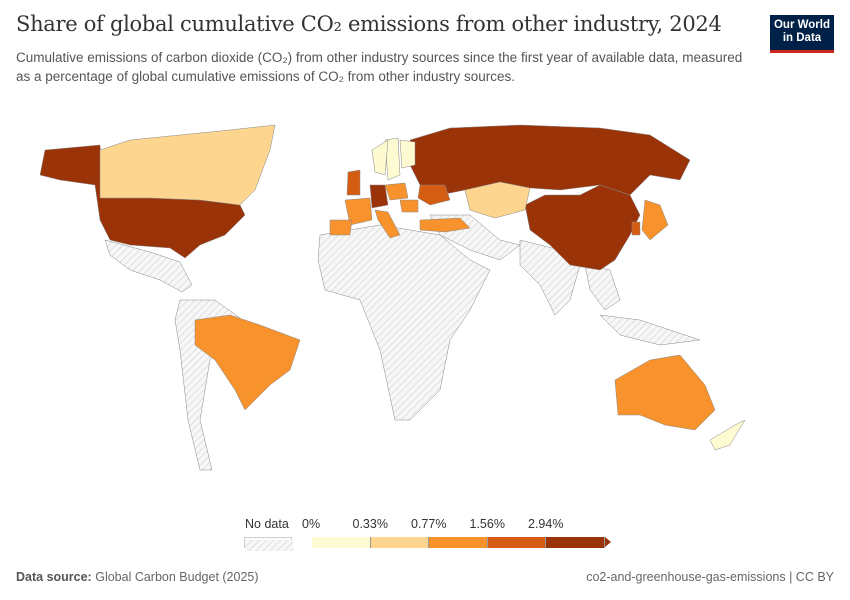 Image resolution: width=850 pixels, height=600 pixels. What do you see at coordinates (396, 191) in the screenshot?
I see `country-poland` at bounding box center [396, 191].